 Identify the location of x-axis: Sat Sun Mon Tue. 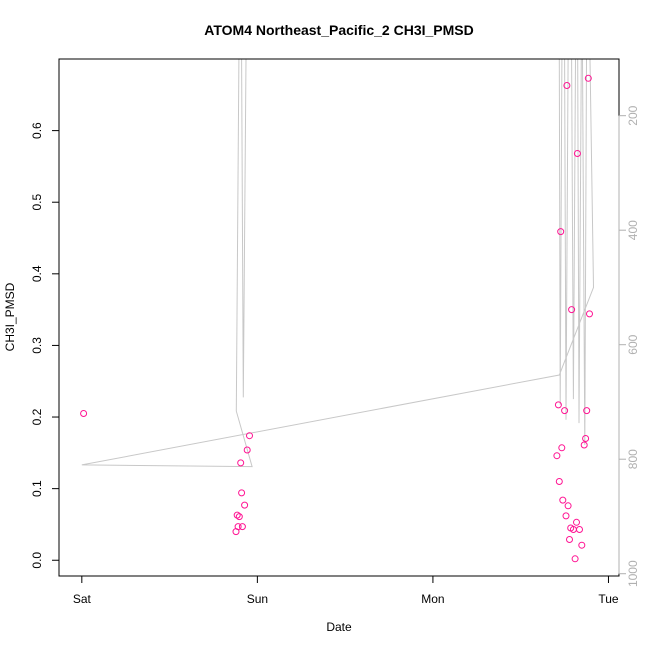
(346, 590).